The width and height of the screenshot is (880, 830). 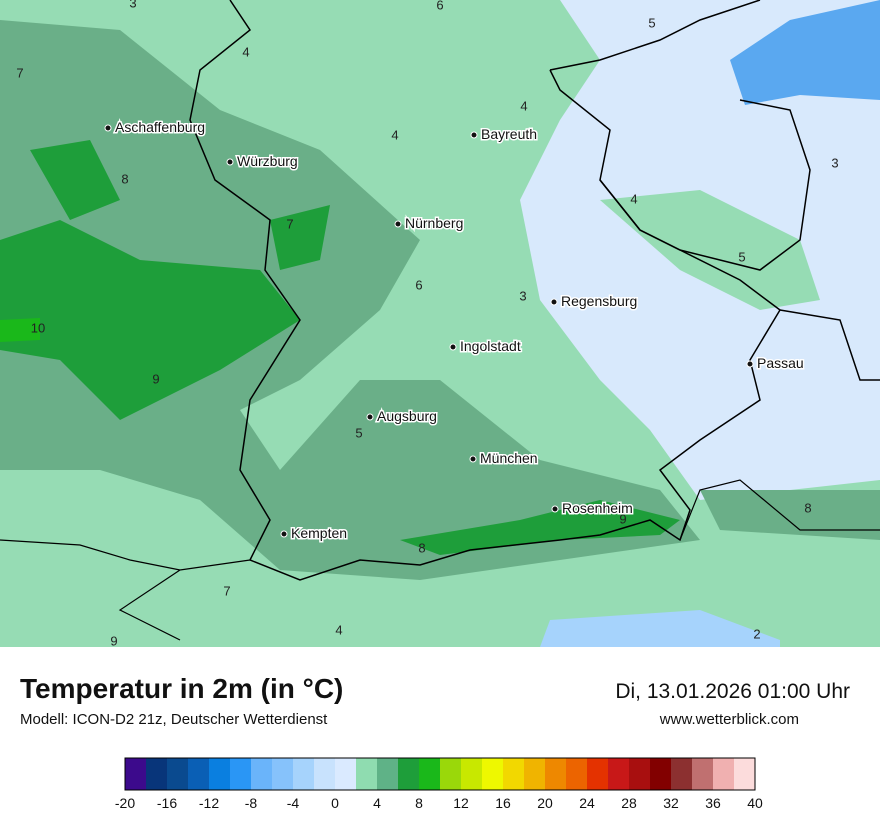 What do you see at coordinates (20, 330) in the screenshot?
I see `warmest-zone` at bounding box center [20, 330].